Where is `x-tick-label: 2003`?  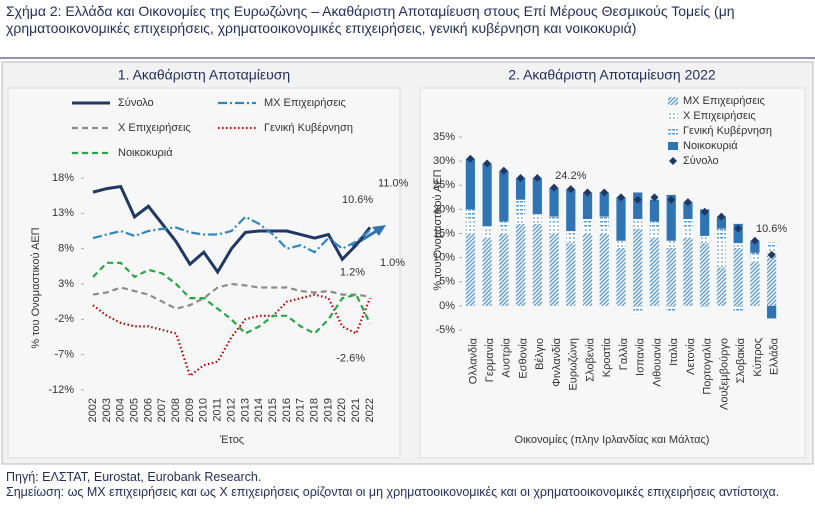 x-tick-label: 2003 is located at coordinates (107, 410).